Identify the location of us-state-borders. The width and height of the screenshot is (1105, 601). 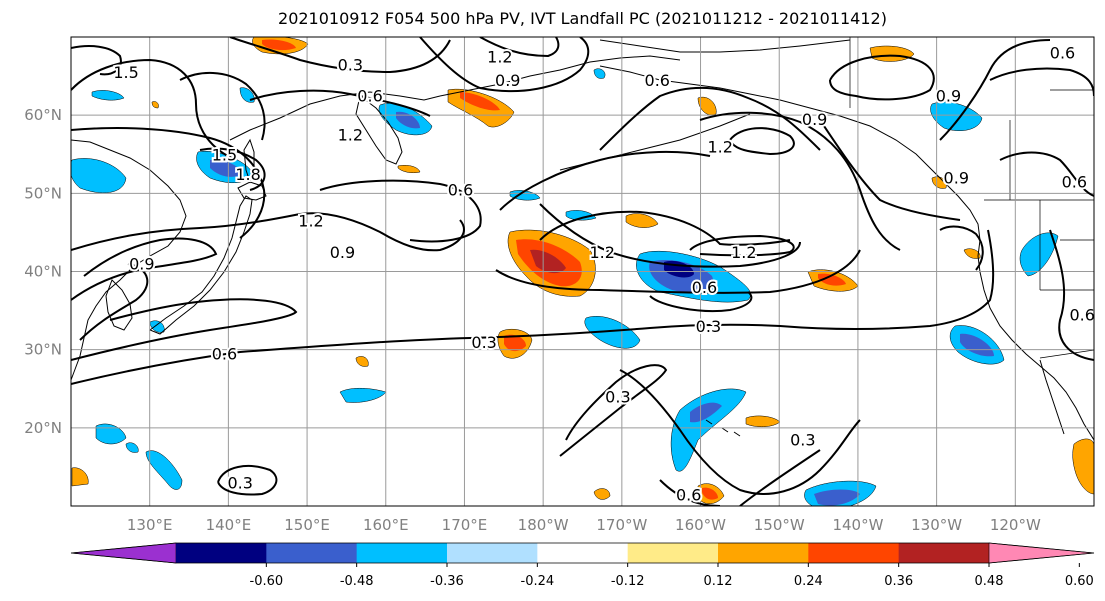
(1066, 245).